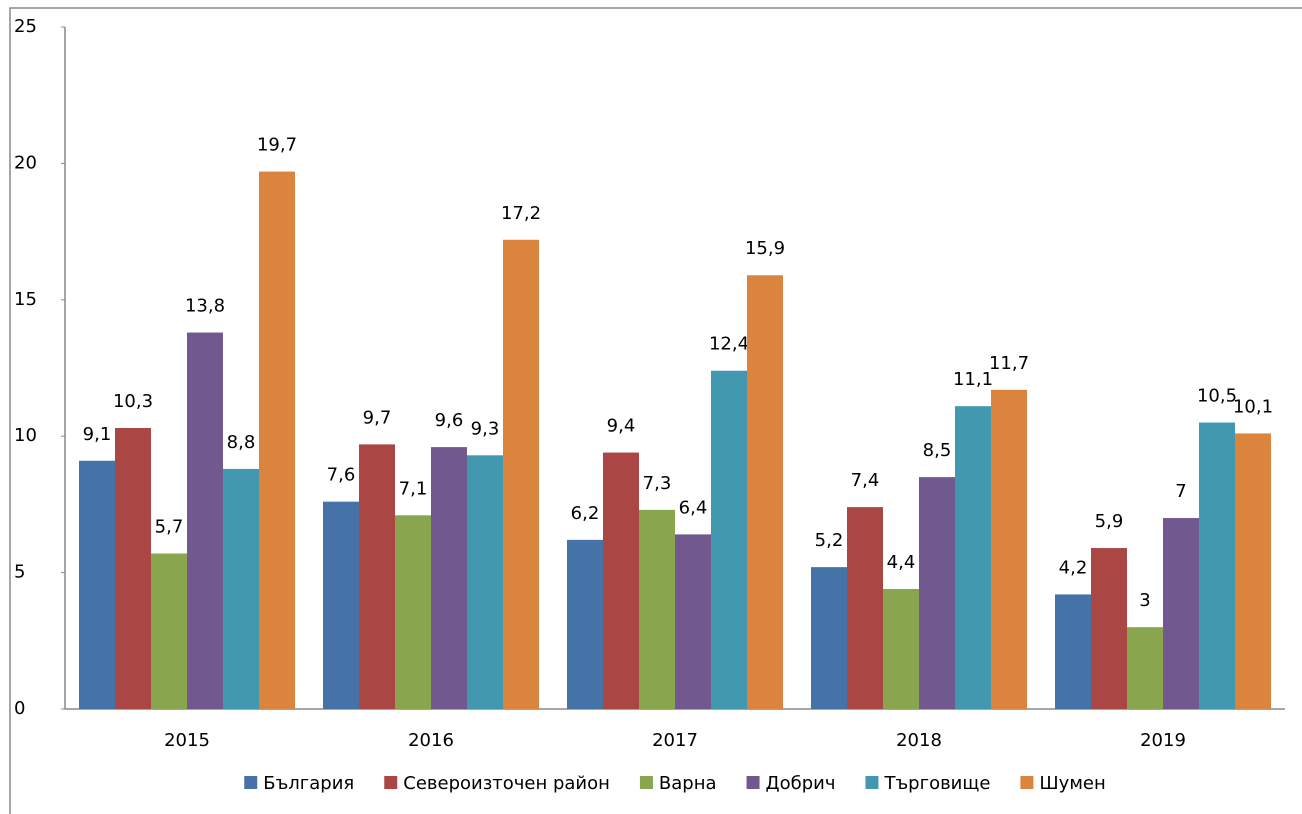 The height and width of the screenshot is (814, 1302). Describe the element at coordinates (521, 213) in the screenshot. I see `data-label: 17,2` at that location.